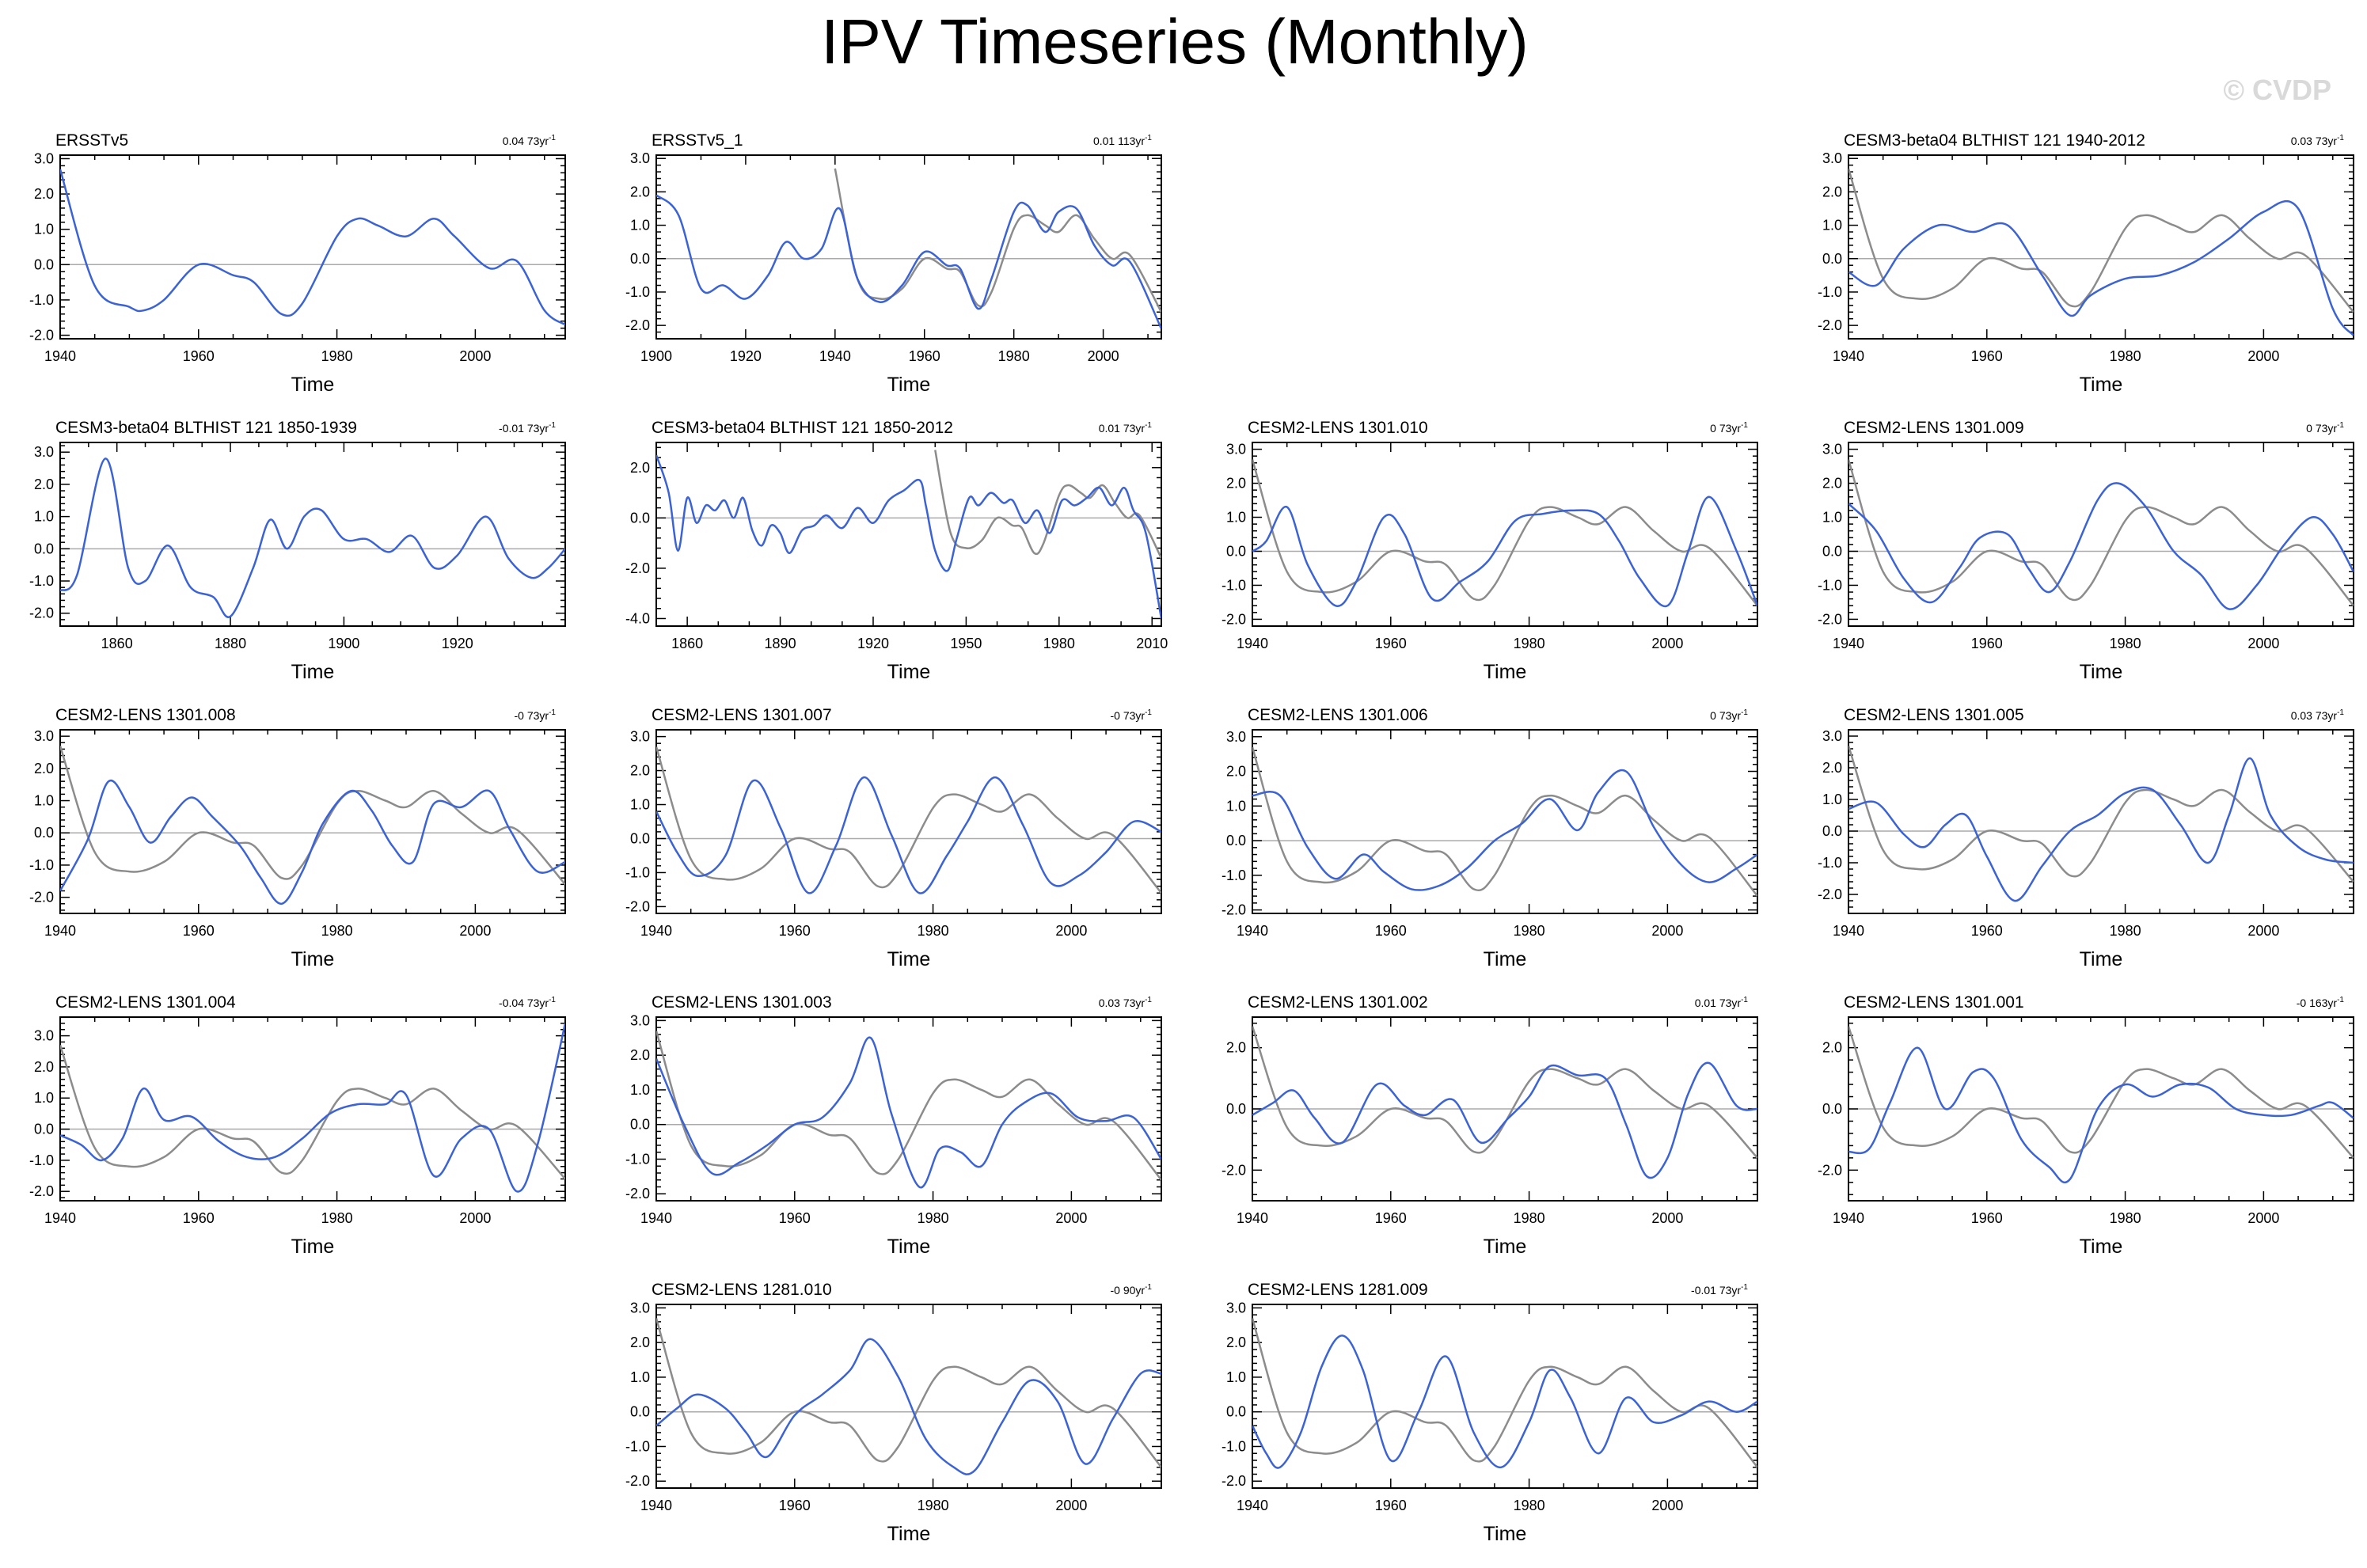  What do you see at coordinates (524, 1003) in the screenshot?
I see `trend-value: -0.04 73yr` at bounding box center [524, 1003].